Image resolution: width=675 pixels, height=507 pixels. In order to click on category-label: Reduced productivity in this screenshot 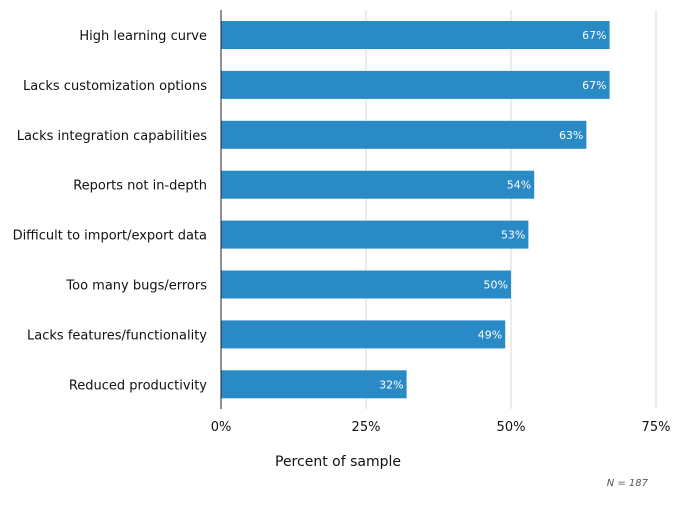, I will do `click(138, 385)`.